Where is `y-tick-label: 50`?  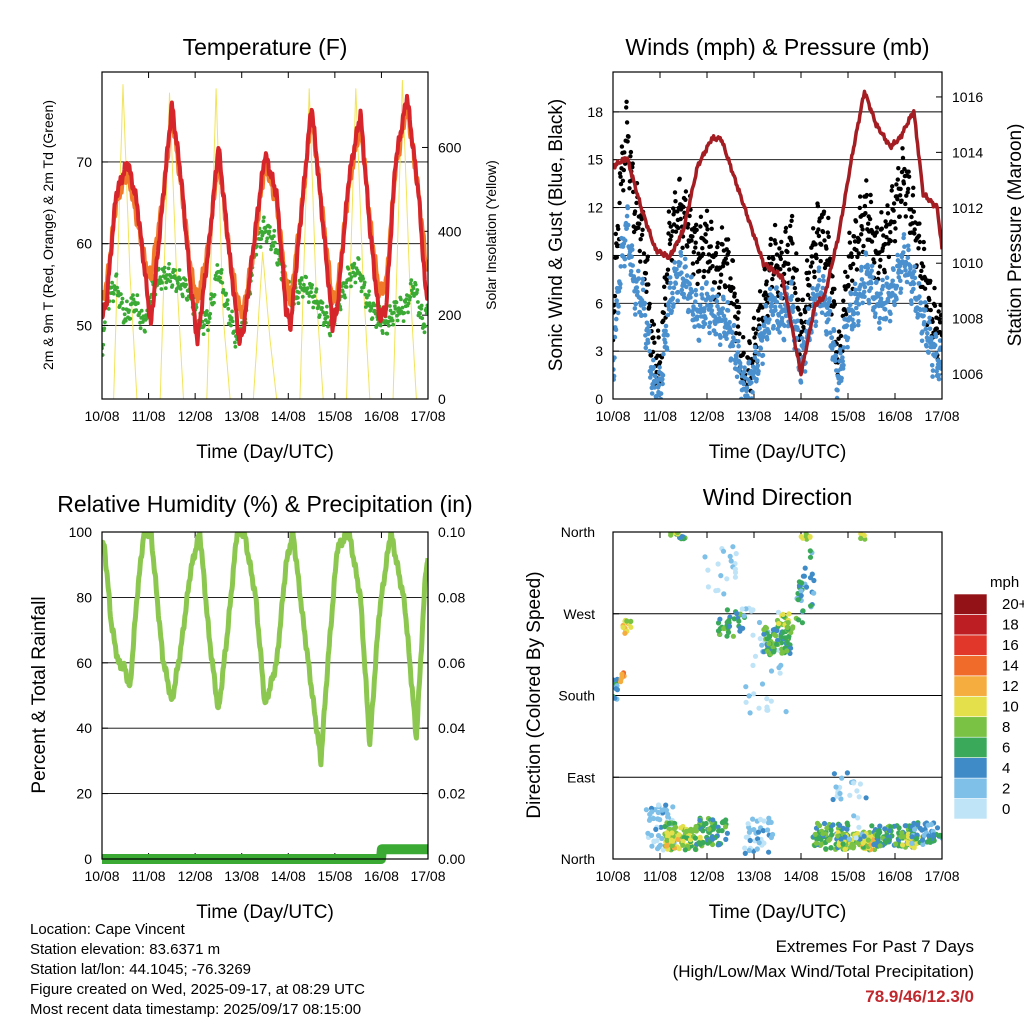 y-tick-label: 50 is located at coordinates (84, 325).